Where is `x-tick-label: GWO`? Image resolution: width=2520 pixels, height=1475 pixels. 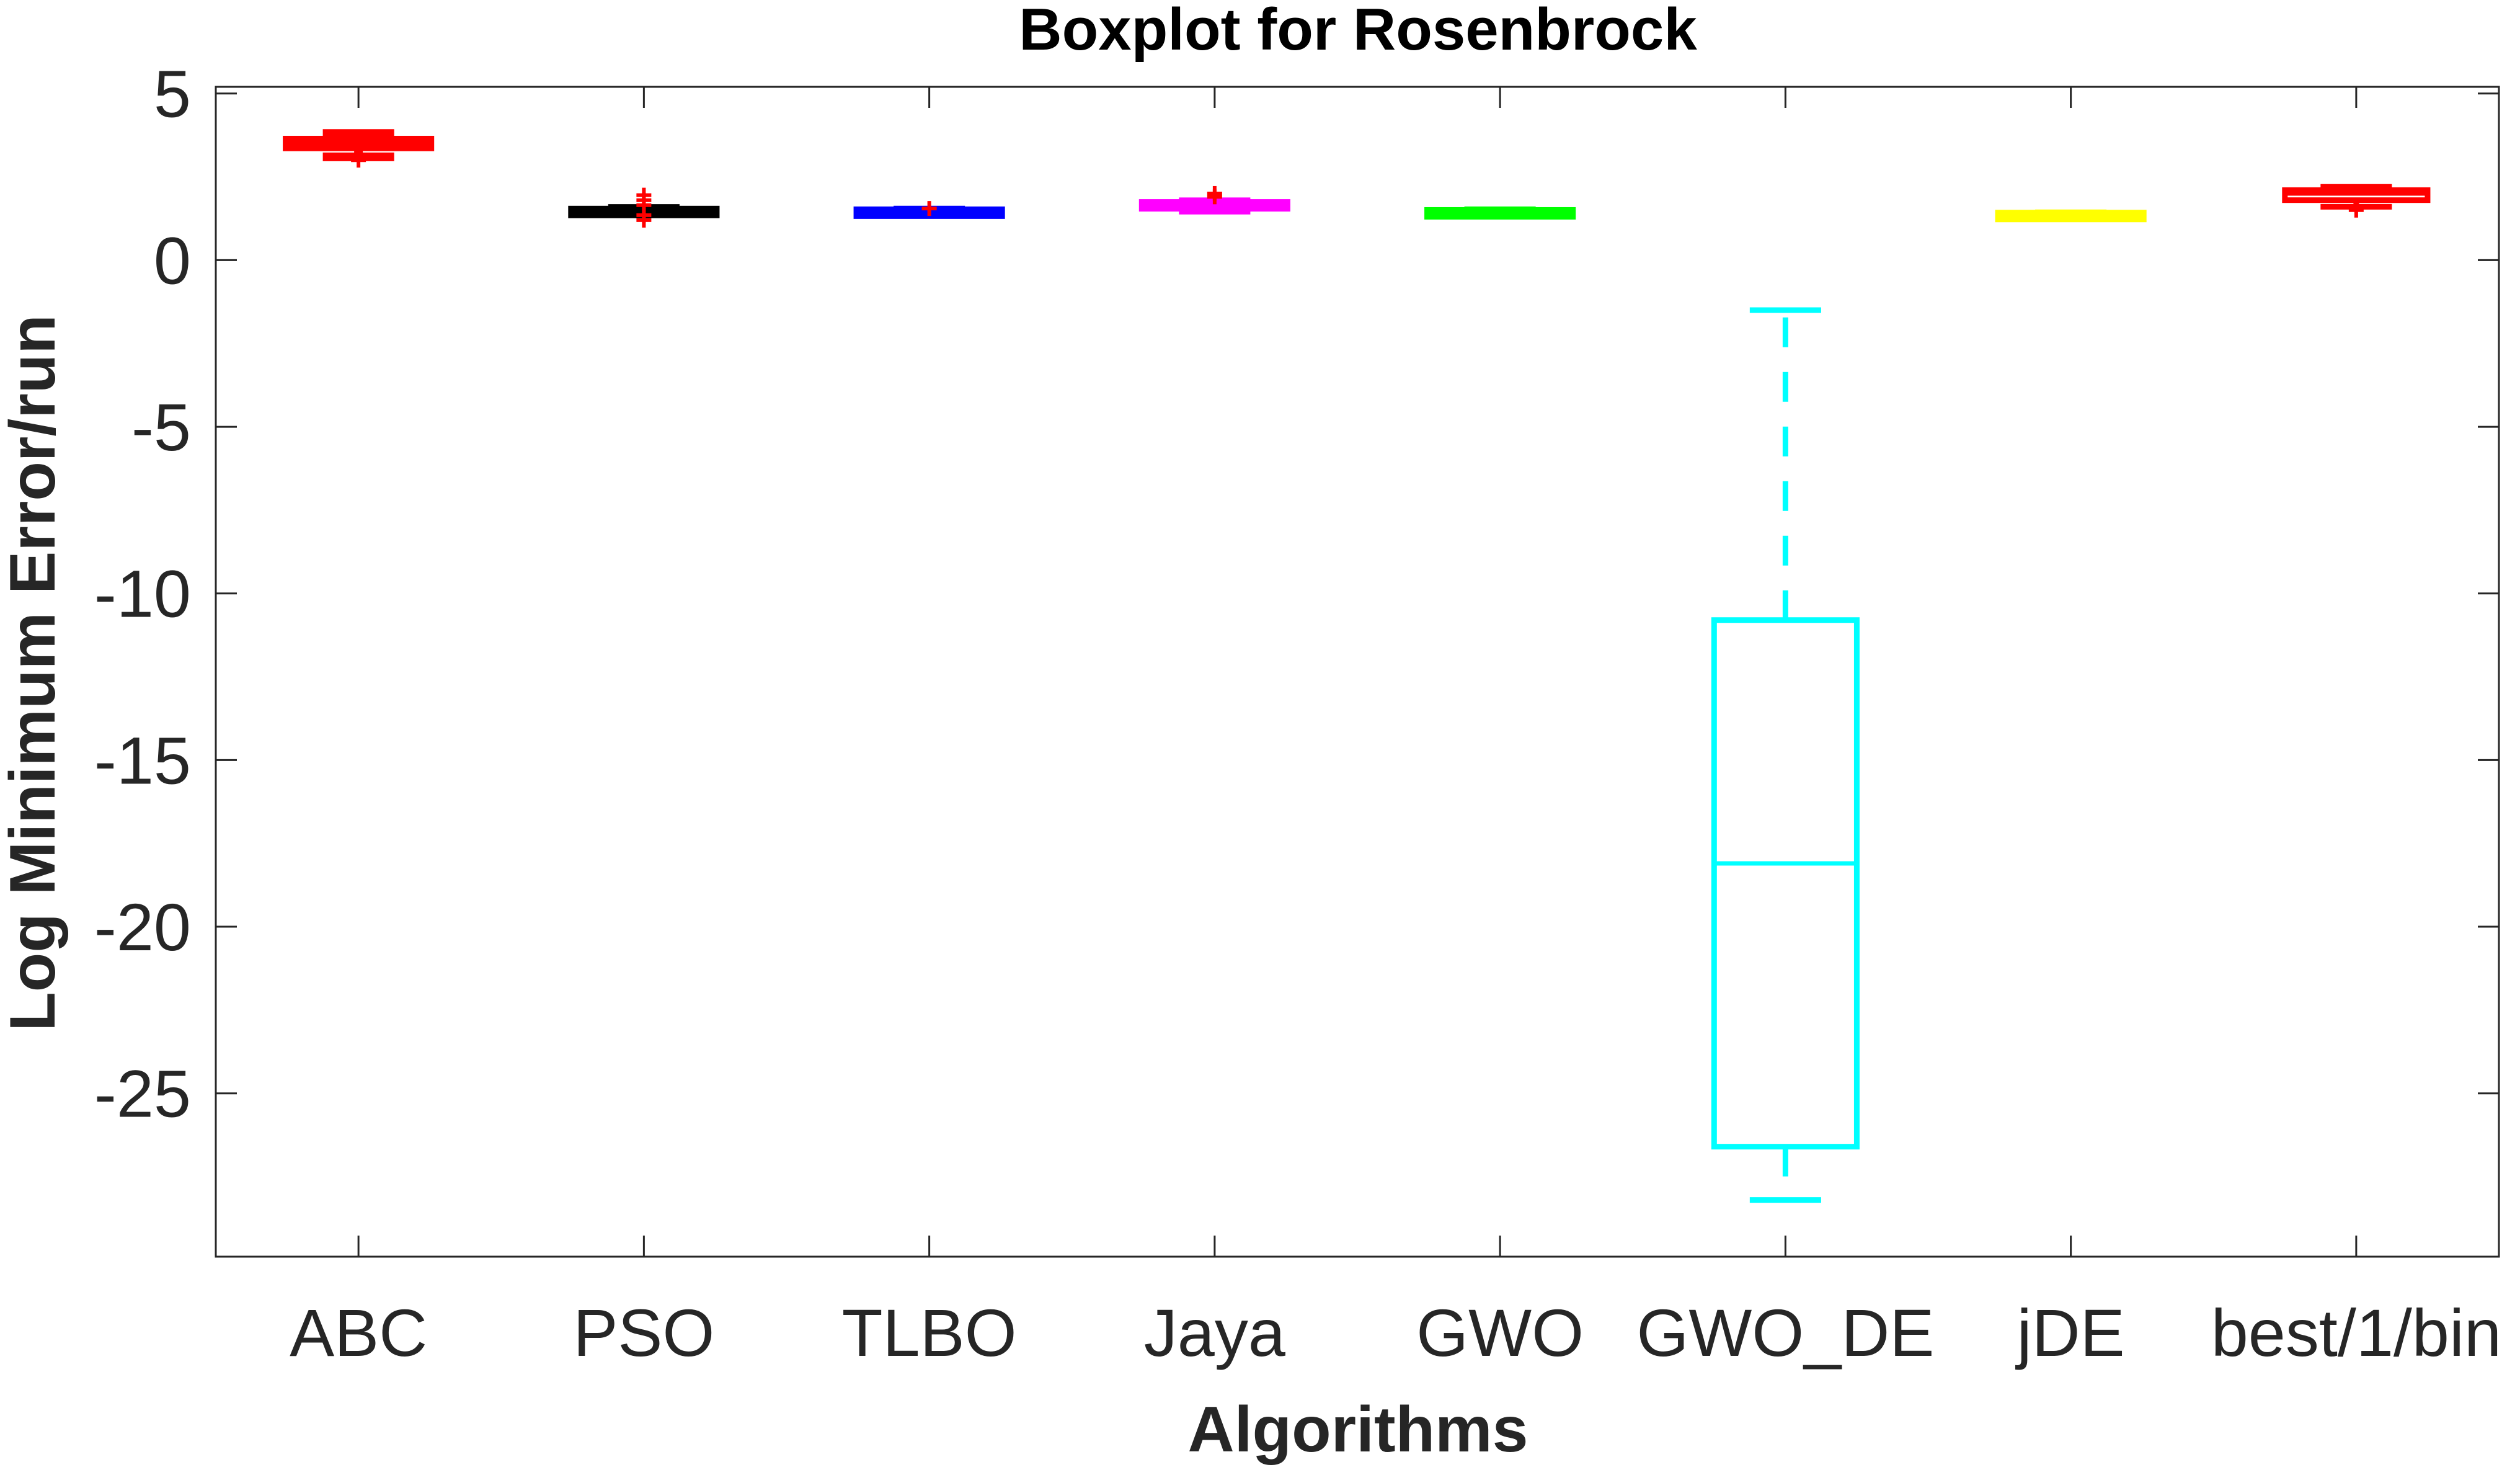 x-tick-label: GWO is located at coordinates (1500, 1332).